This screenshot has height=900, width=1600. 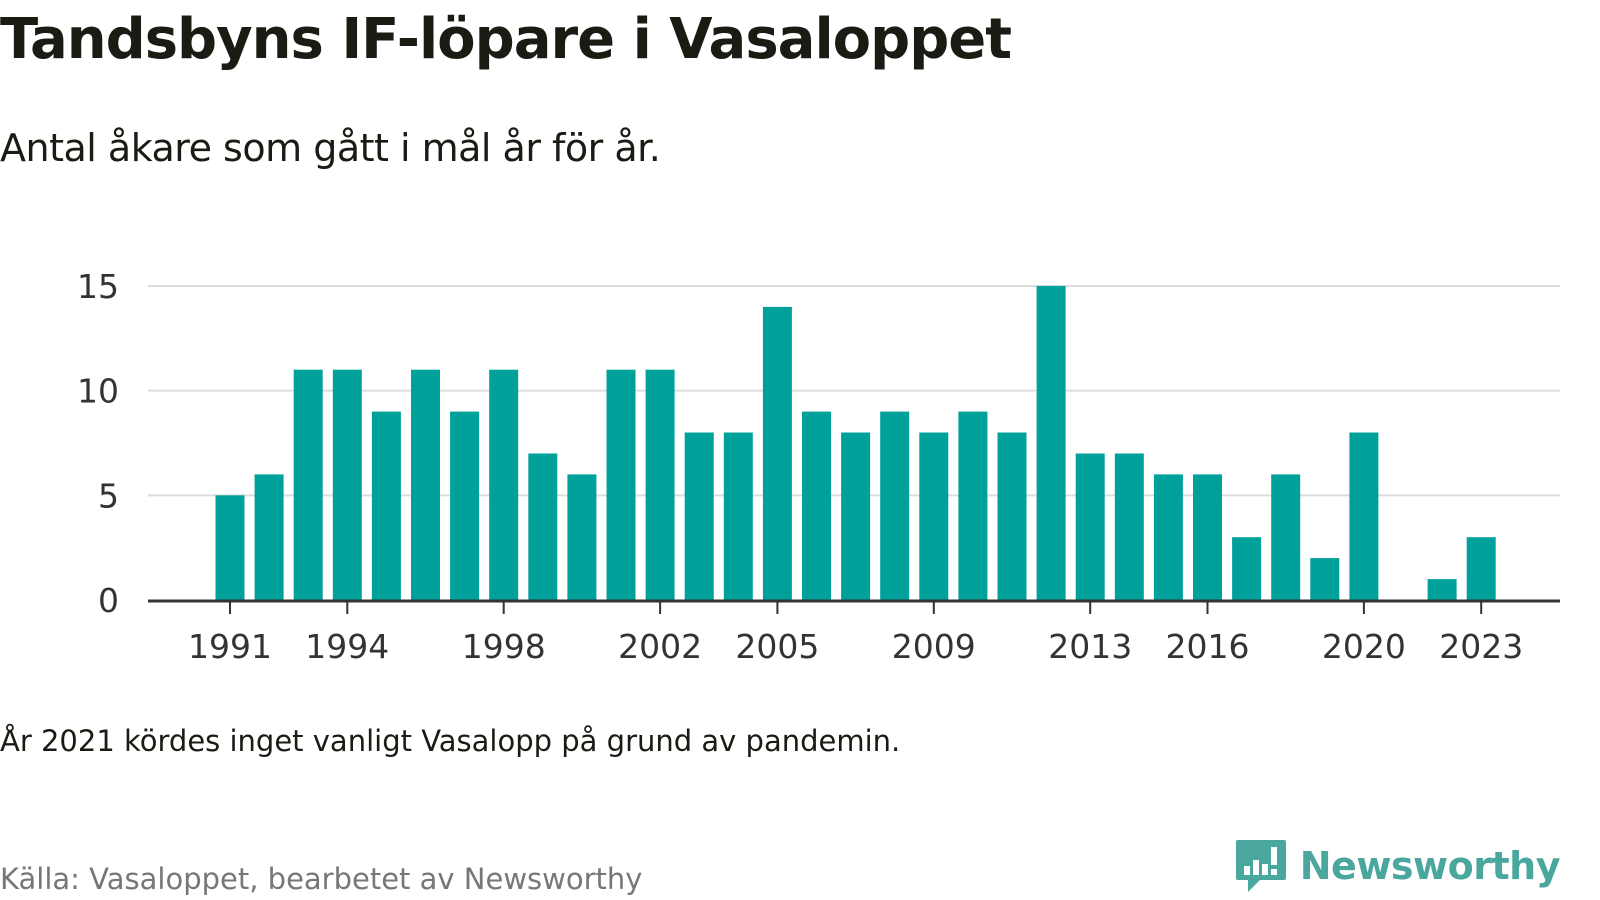 What do you see at coordinates (777, 646) in the screenshot?
I see `x-tick-label-2005: 2005` at bounding box center [777, 646].